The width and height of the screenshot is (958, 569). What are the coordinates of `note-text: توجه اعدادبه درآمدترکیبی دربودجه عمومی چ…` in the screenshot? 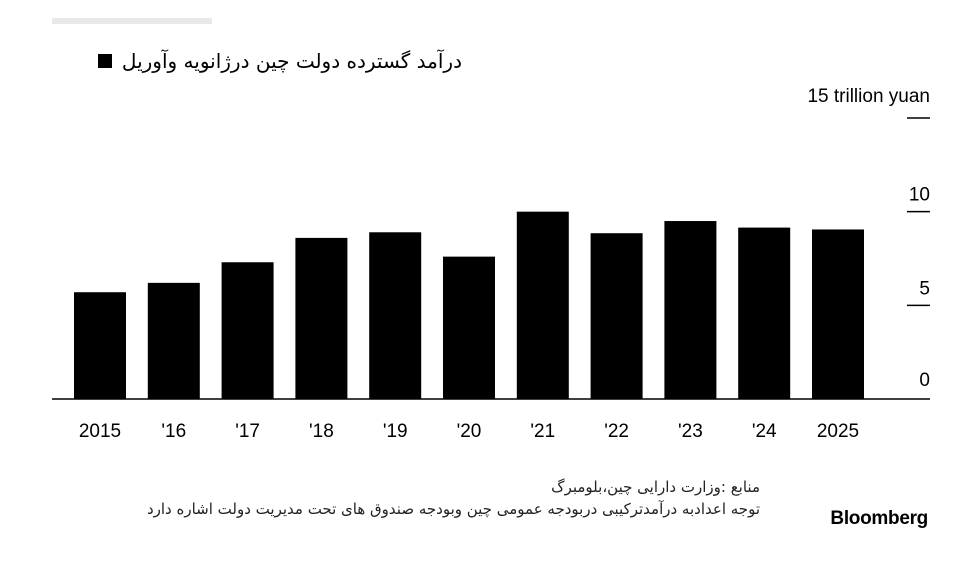 It's located at (453, 509).